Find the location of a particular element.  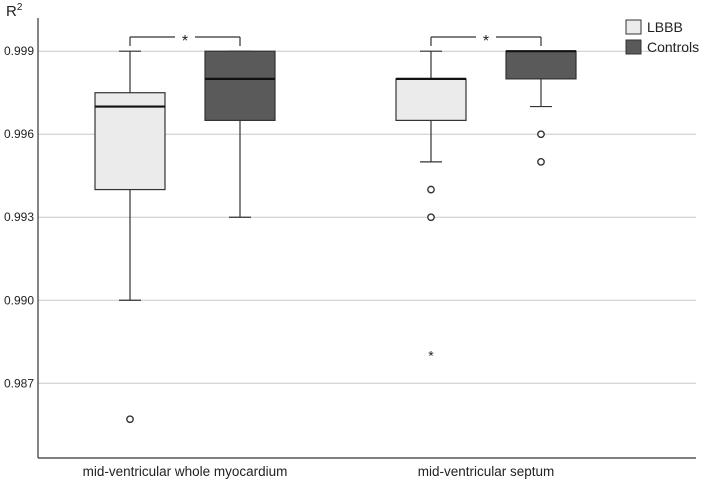

legend: LBBB Controls is located at coordinates (662, 37).